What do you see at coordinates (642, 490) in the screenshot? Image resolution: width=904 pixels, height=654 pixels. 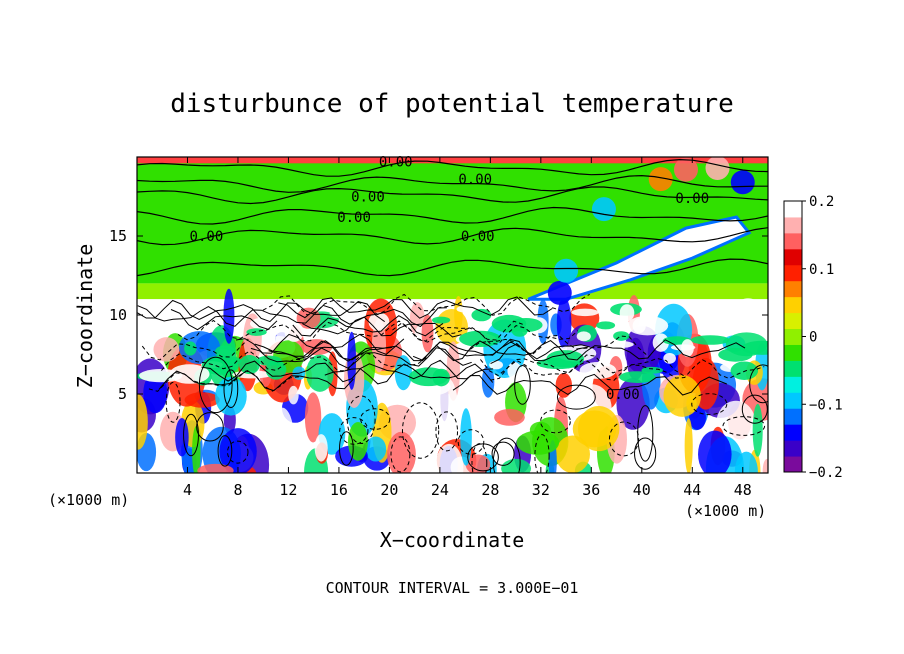 I see `x-tick-label: 40` at bounding box center [642, 490].